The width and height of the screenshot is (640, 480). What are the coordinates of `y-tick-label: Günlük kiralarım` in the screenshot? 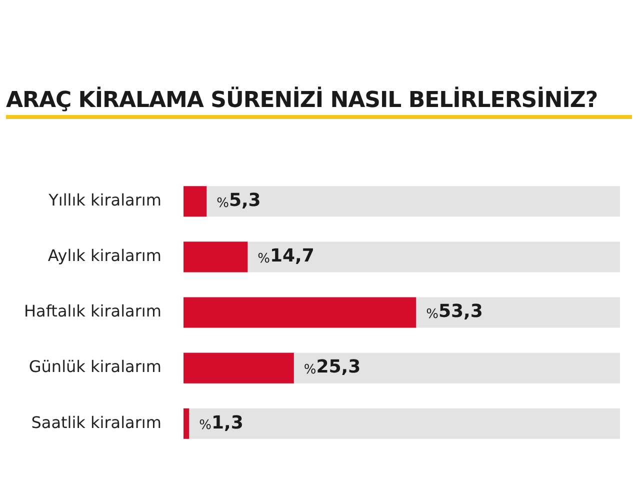 It's located at (95, 366).